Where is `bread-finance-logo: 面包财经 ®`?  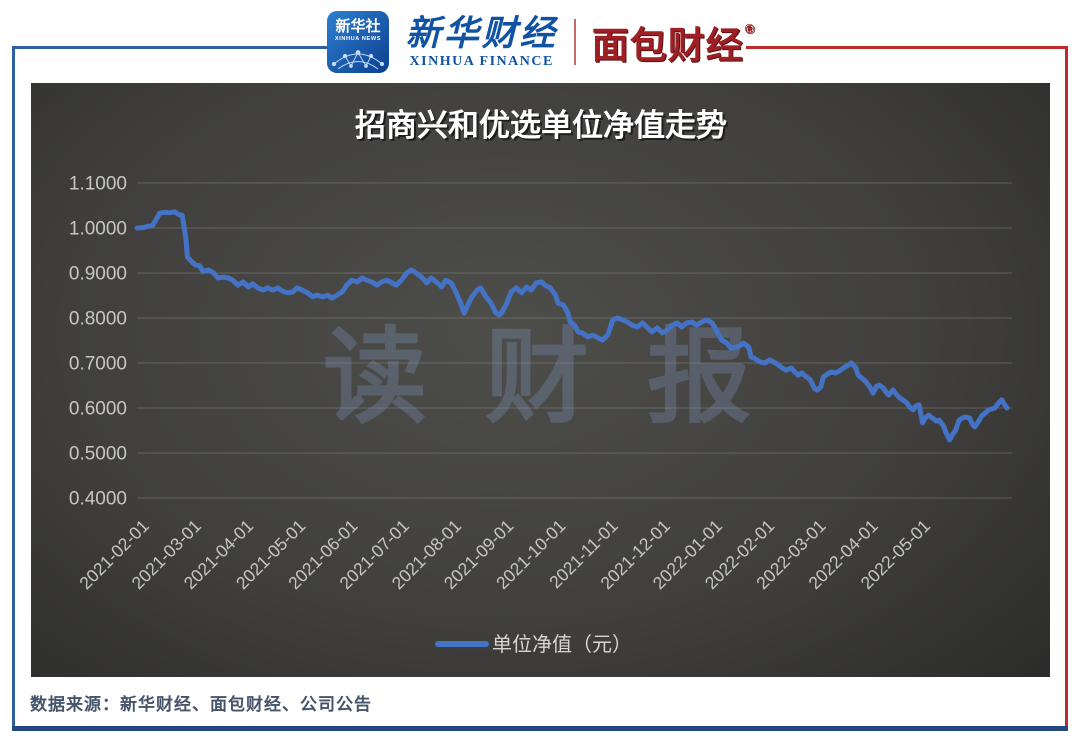
bread-finance-logo: 面包财经 ® is located at coordinates (673, 42).